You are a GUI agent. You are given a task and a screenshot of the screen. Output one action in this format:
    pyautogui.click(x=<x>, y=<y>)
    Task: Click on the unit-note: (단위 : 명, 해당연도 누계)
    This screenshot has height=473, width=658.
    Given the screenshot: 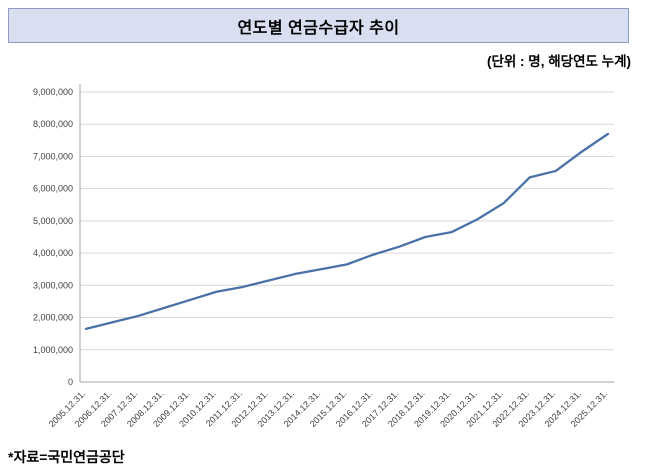 What is the action you would take?
    pyautogui.click(x=558, y=61)
    